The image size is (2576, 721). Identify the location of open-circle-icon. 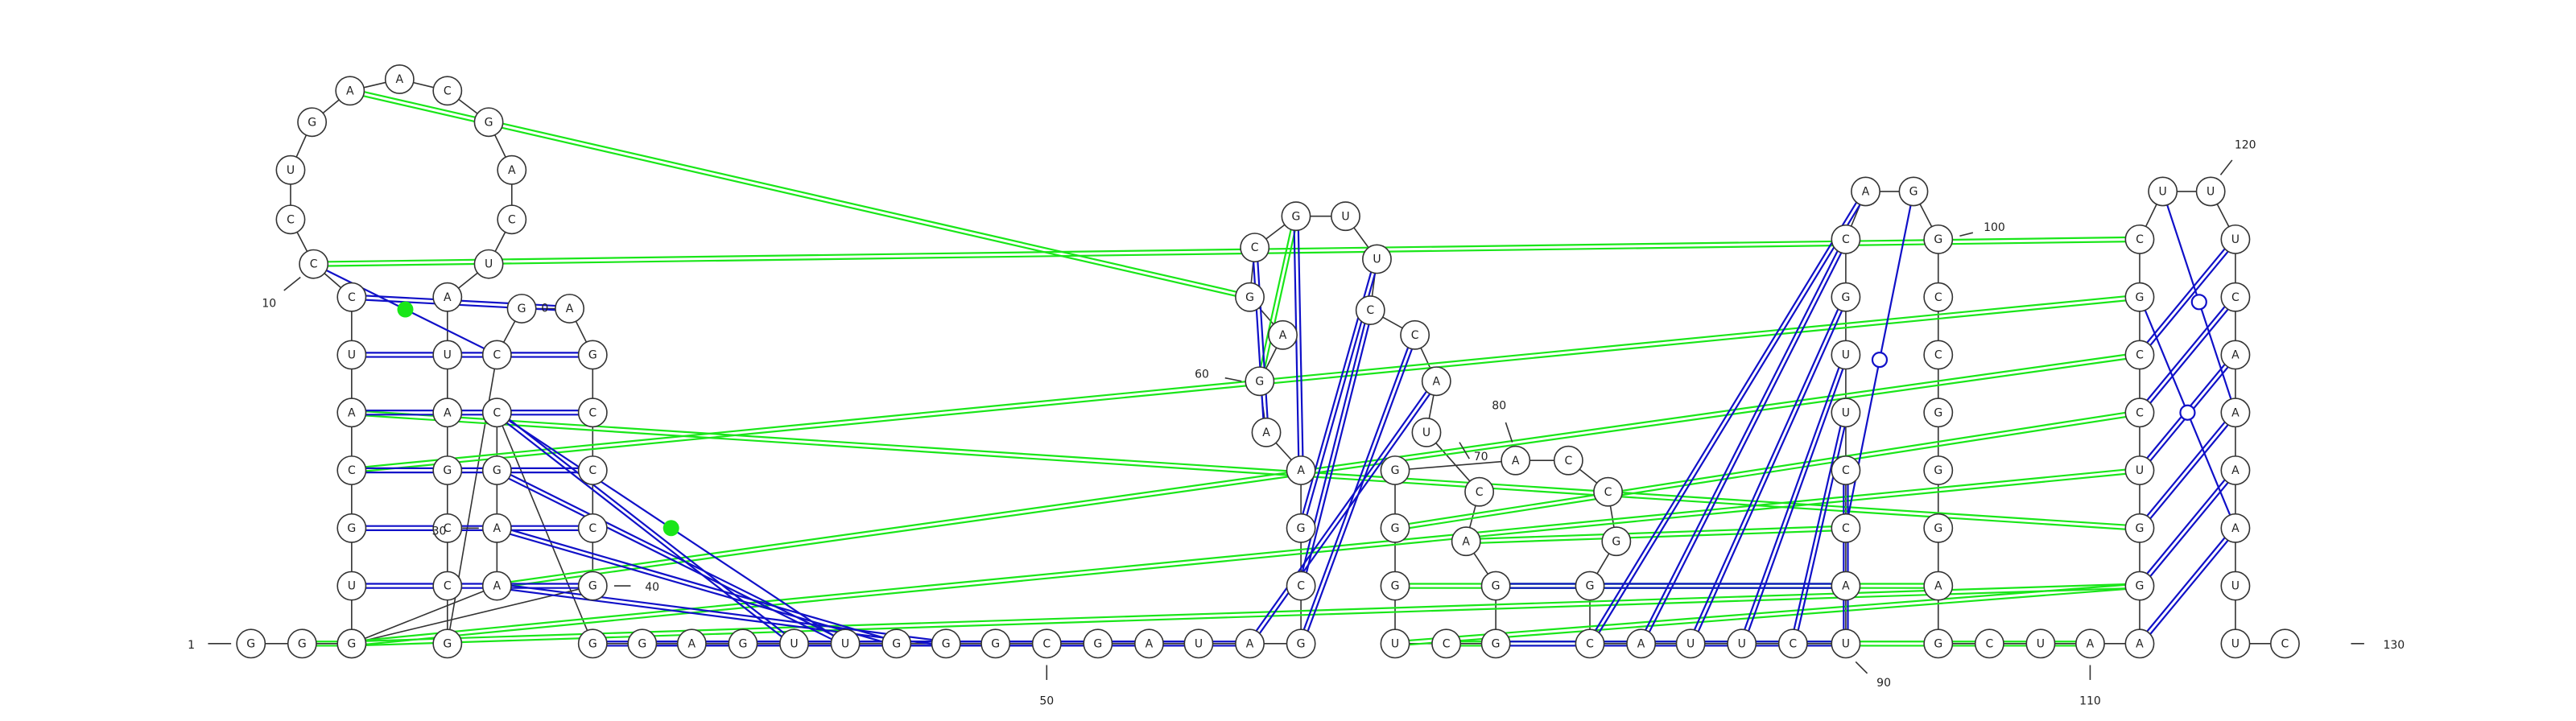
(1880, 360).